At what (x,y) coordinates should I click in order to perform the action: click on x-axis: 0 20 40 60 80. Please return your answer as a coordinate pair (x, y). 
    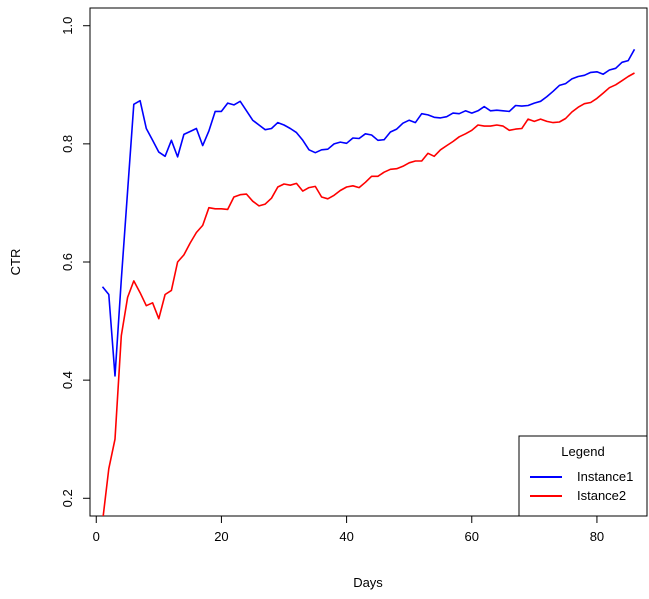
    Looking at the image, I should click on (348, 530).